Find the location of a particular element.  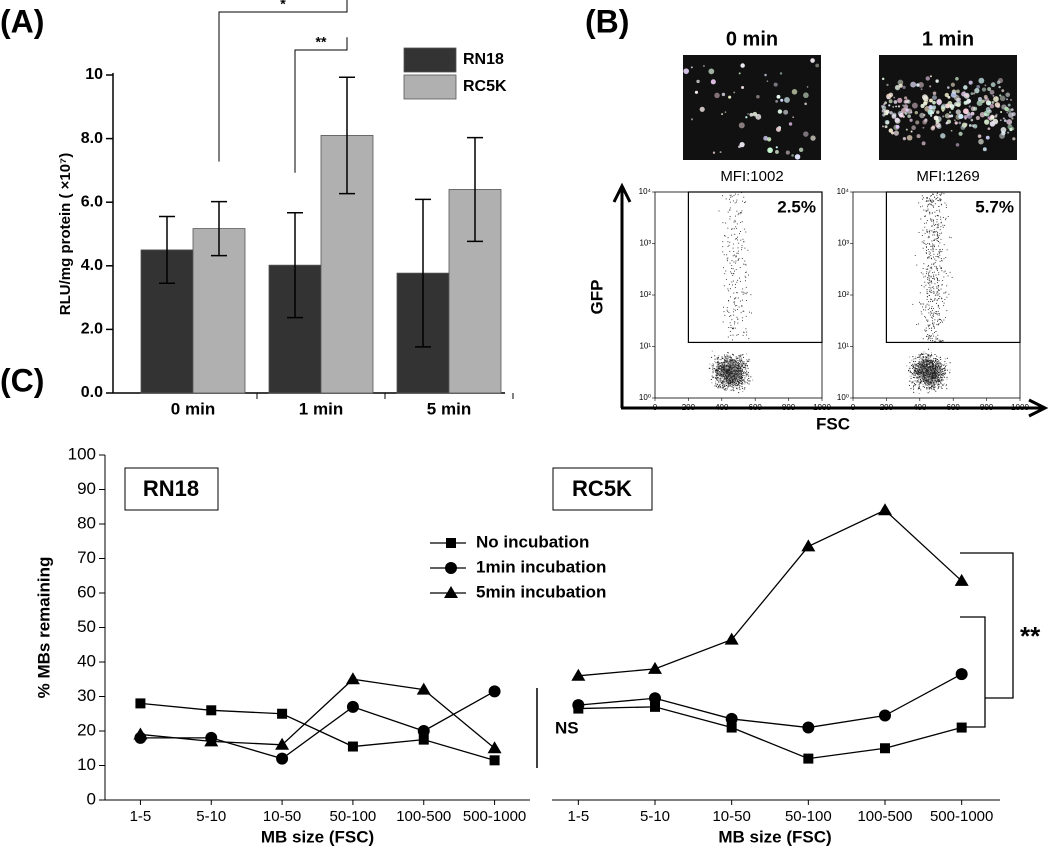

mfi-label: MFI:1002 is located at coordinates (751, 176).